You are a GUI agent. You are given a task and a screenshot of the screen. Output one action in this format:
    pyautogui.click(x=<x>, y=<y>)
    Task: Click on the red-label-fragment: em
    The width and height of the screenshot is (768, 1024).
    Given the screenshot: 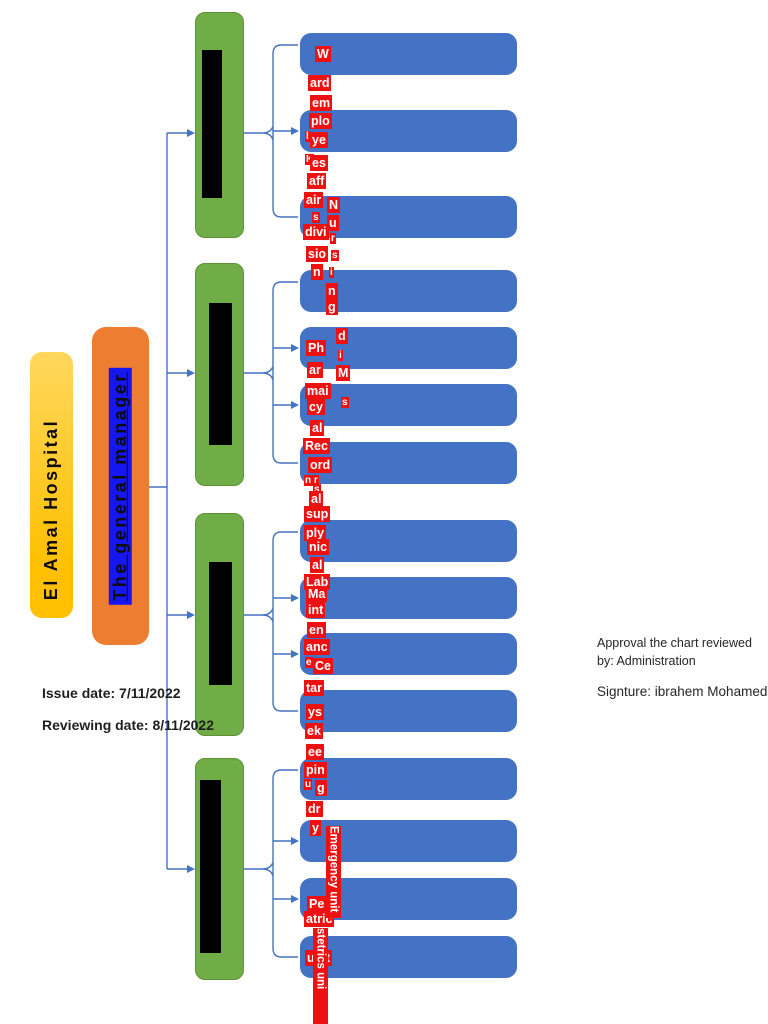 What is the action you would take?
    pyautogui.click(x=321, y=103)
    